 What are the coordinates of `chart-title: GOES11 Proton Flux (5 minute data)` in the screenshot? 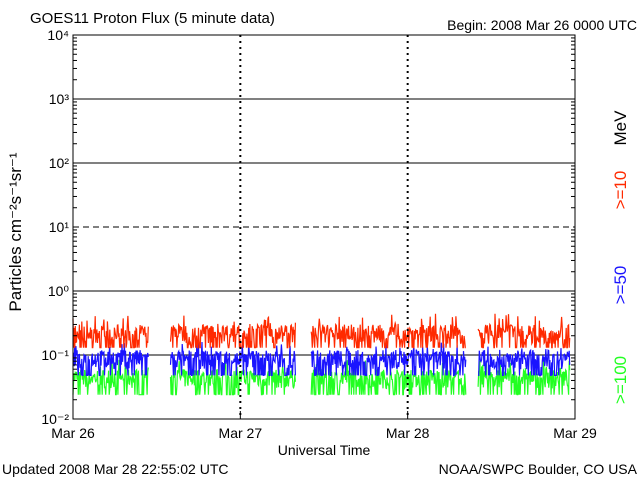 It's located at (152, 18).